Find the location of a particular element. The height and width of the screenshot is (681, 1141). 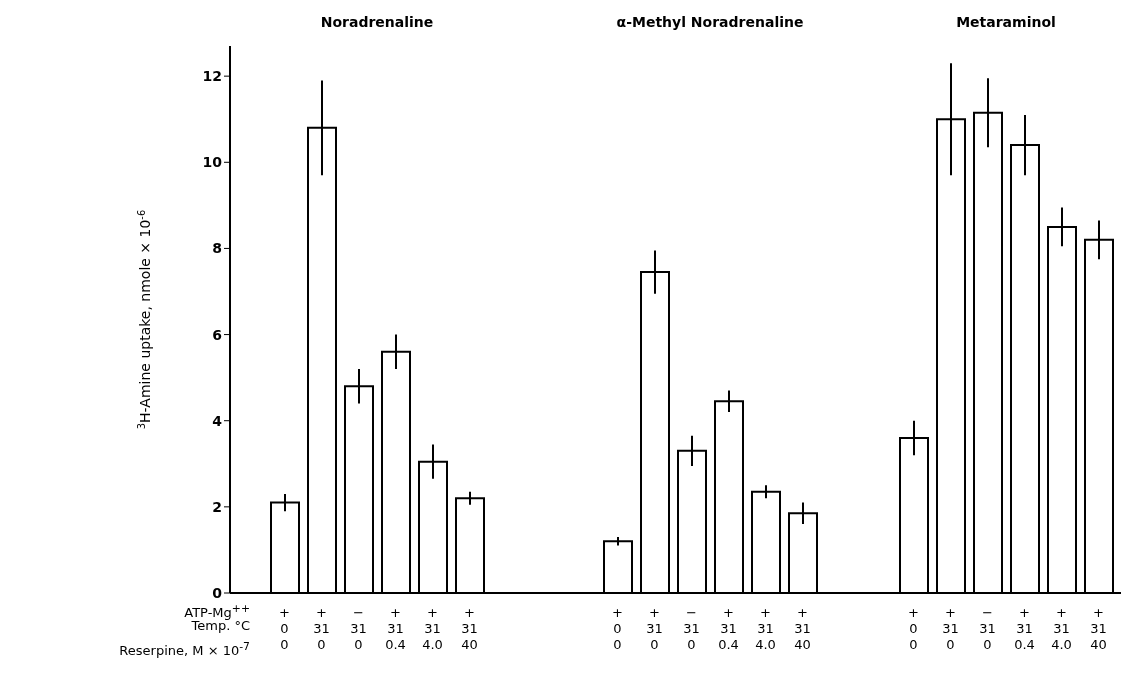

y-tick-label: 2 is located at coordinates (217, 506).